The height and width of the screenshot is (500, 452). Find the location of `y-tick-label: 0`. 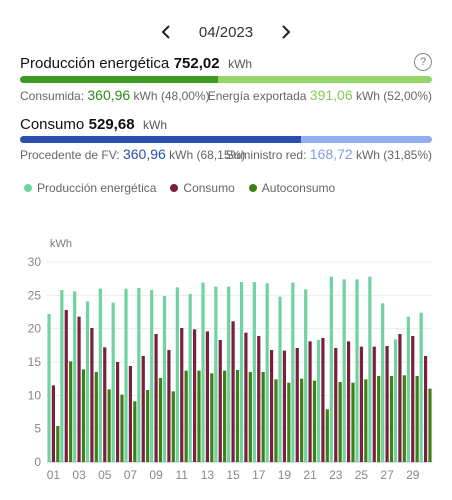

y-tick-label: 0 is located at coordinates (37, 462).